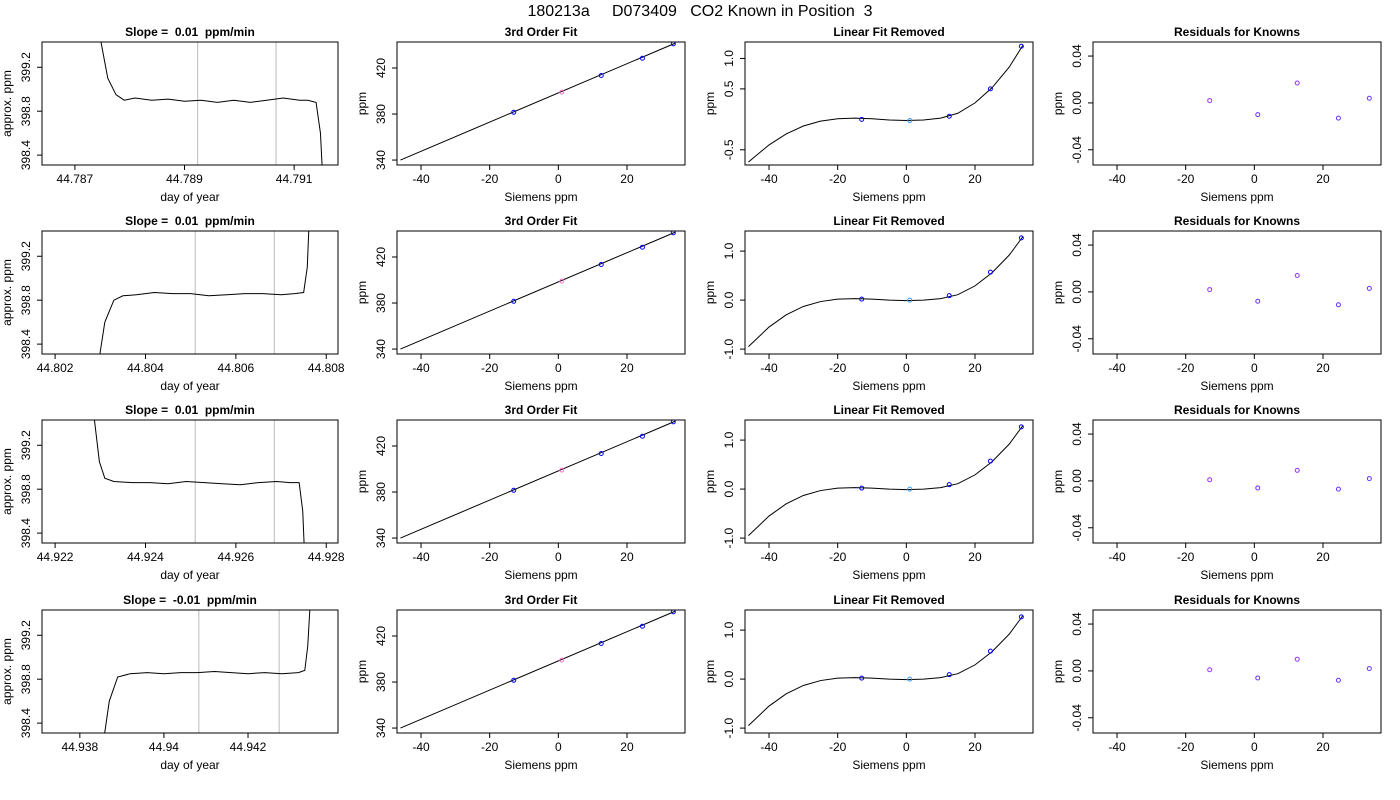 The width and height of the screenshot is (1400, 800). Describe the element at coordinates (1077, 624) in the screenshot. I see `y-tick-label: 0.04` at that location.